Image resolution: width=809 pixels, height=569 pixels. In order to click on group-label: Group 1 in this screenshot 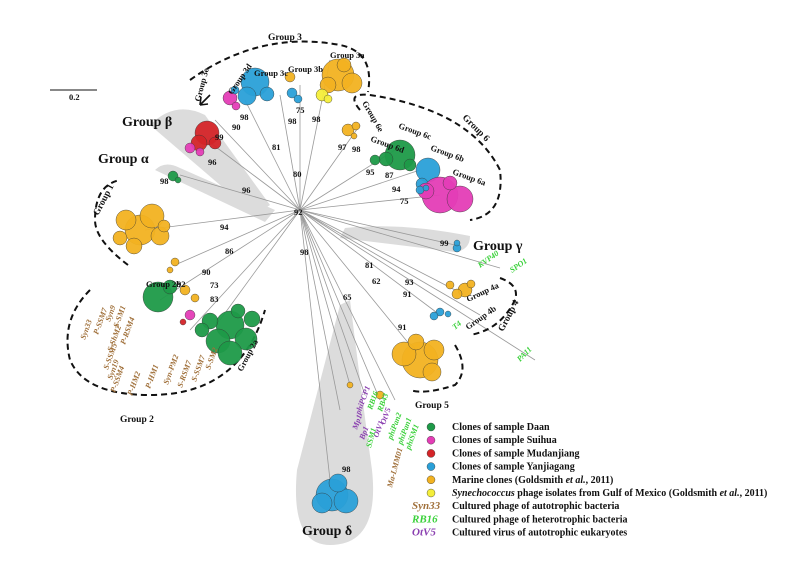, I will do `click(104, 200)`.